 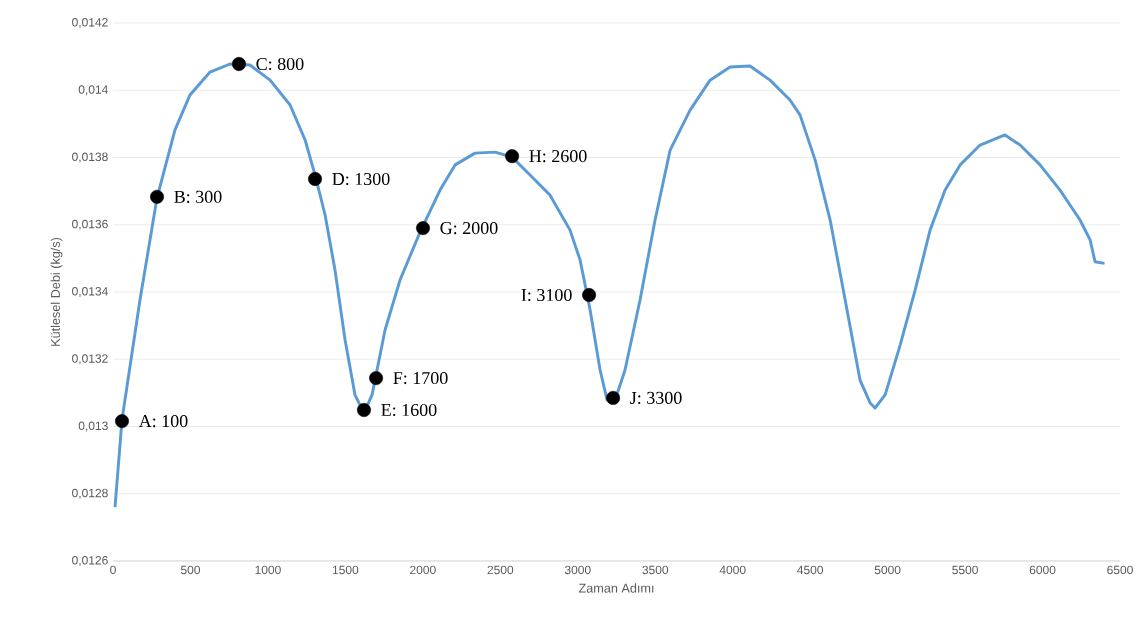 I want to click on annotation: H: 2600, so click(x=558, y=156).